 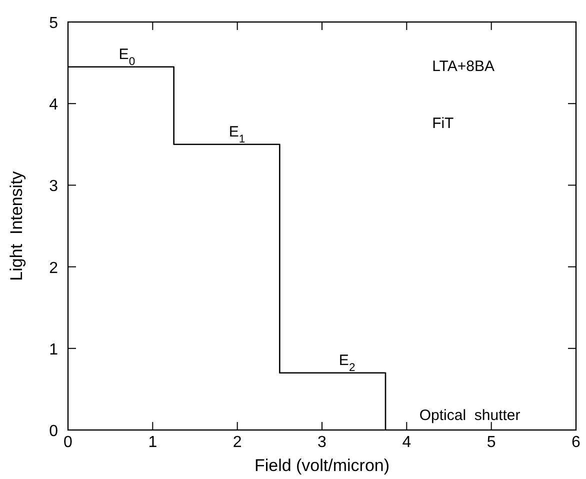 What do you see at coordinates (53, 105) in the screenshot?
I see `y-tick-label: 4` at bounding box center [53, 105].